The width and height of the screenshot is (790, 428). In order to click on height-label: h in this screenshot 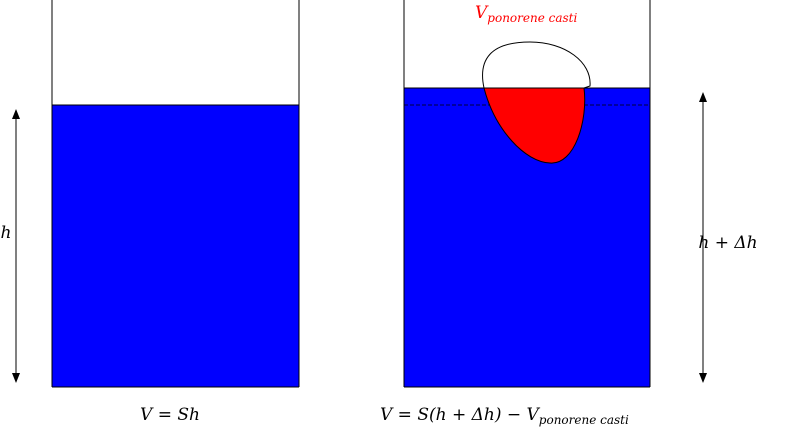, I will do `click(6, 233)`.